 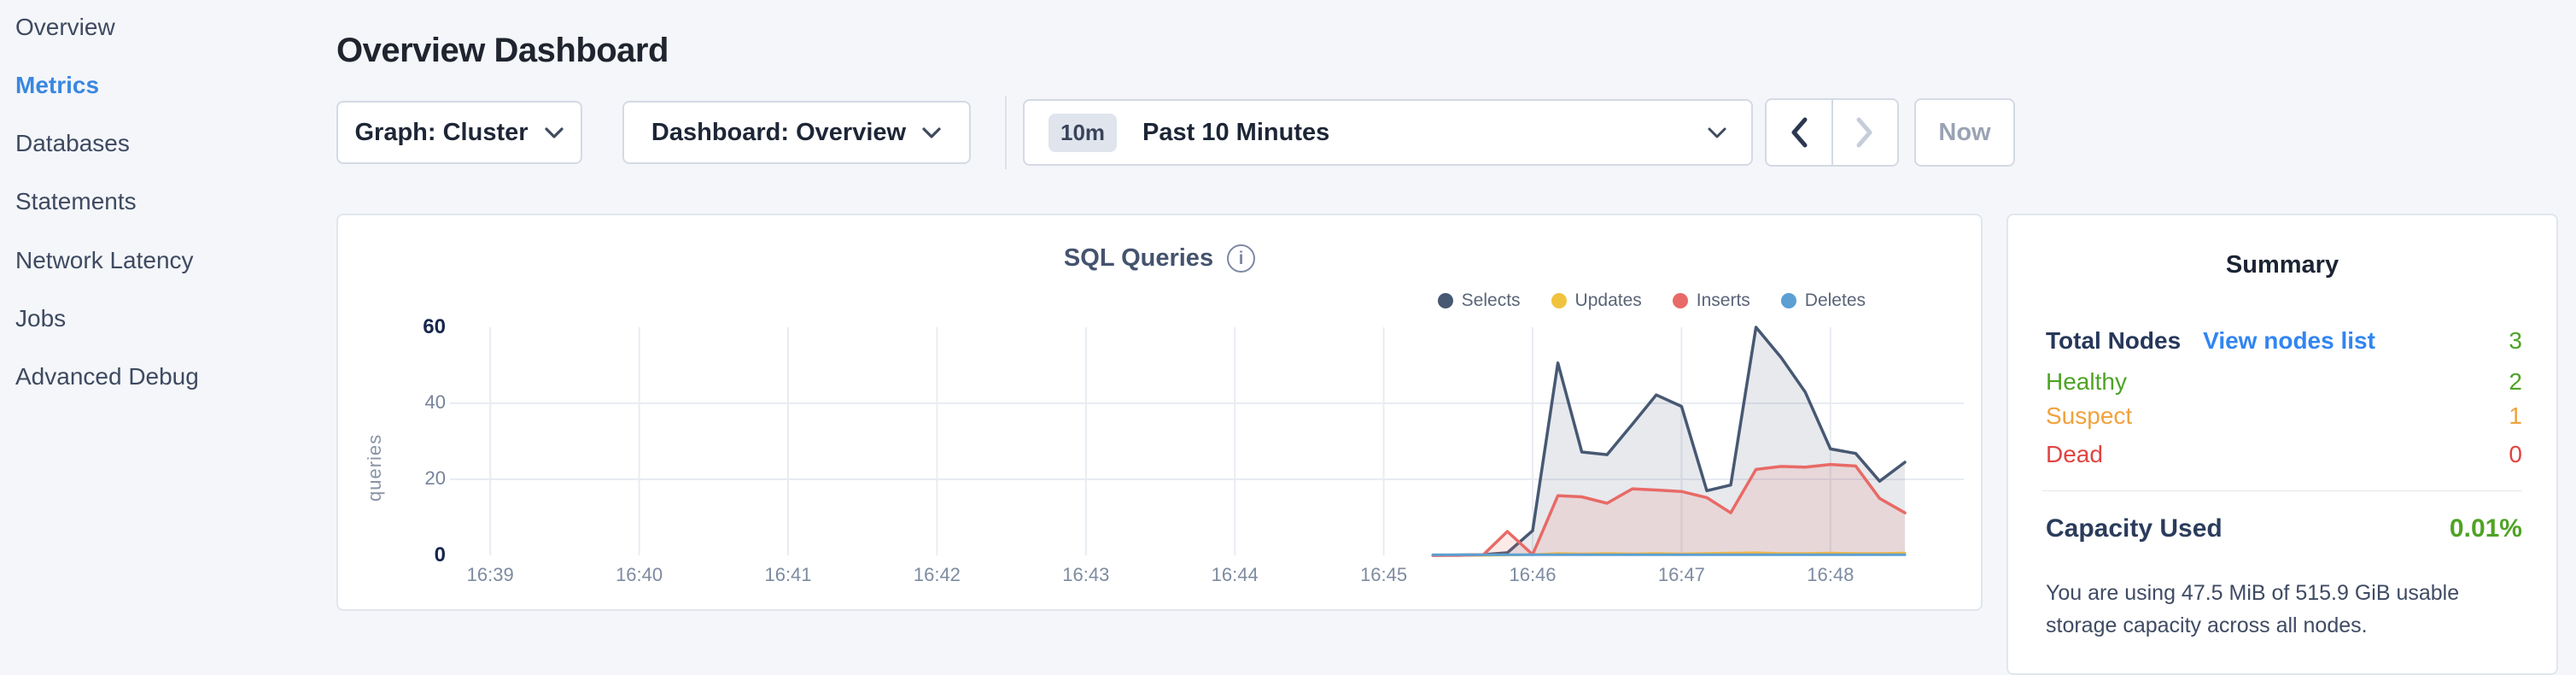 I want to click on suspect-nodes-row: Suspect 1, so click(x=2284, y=416).